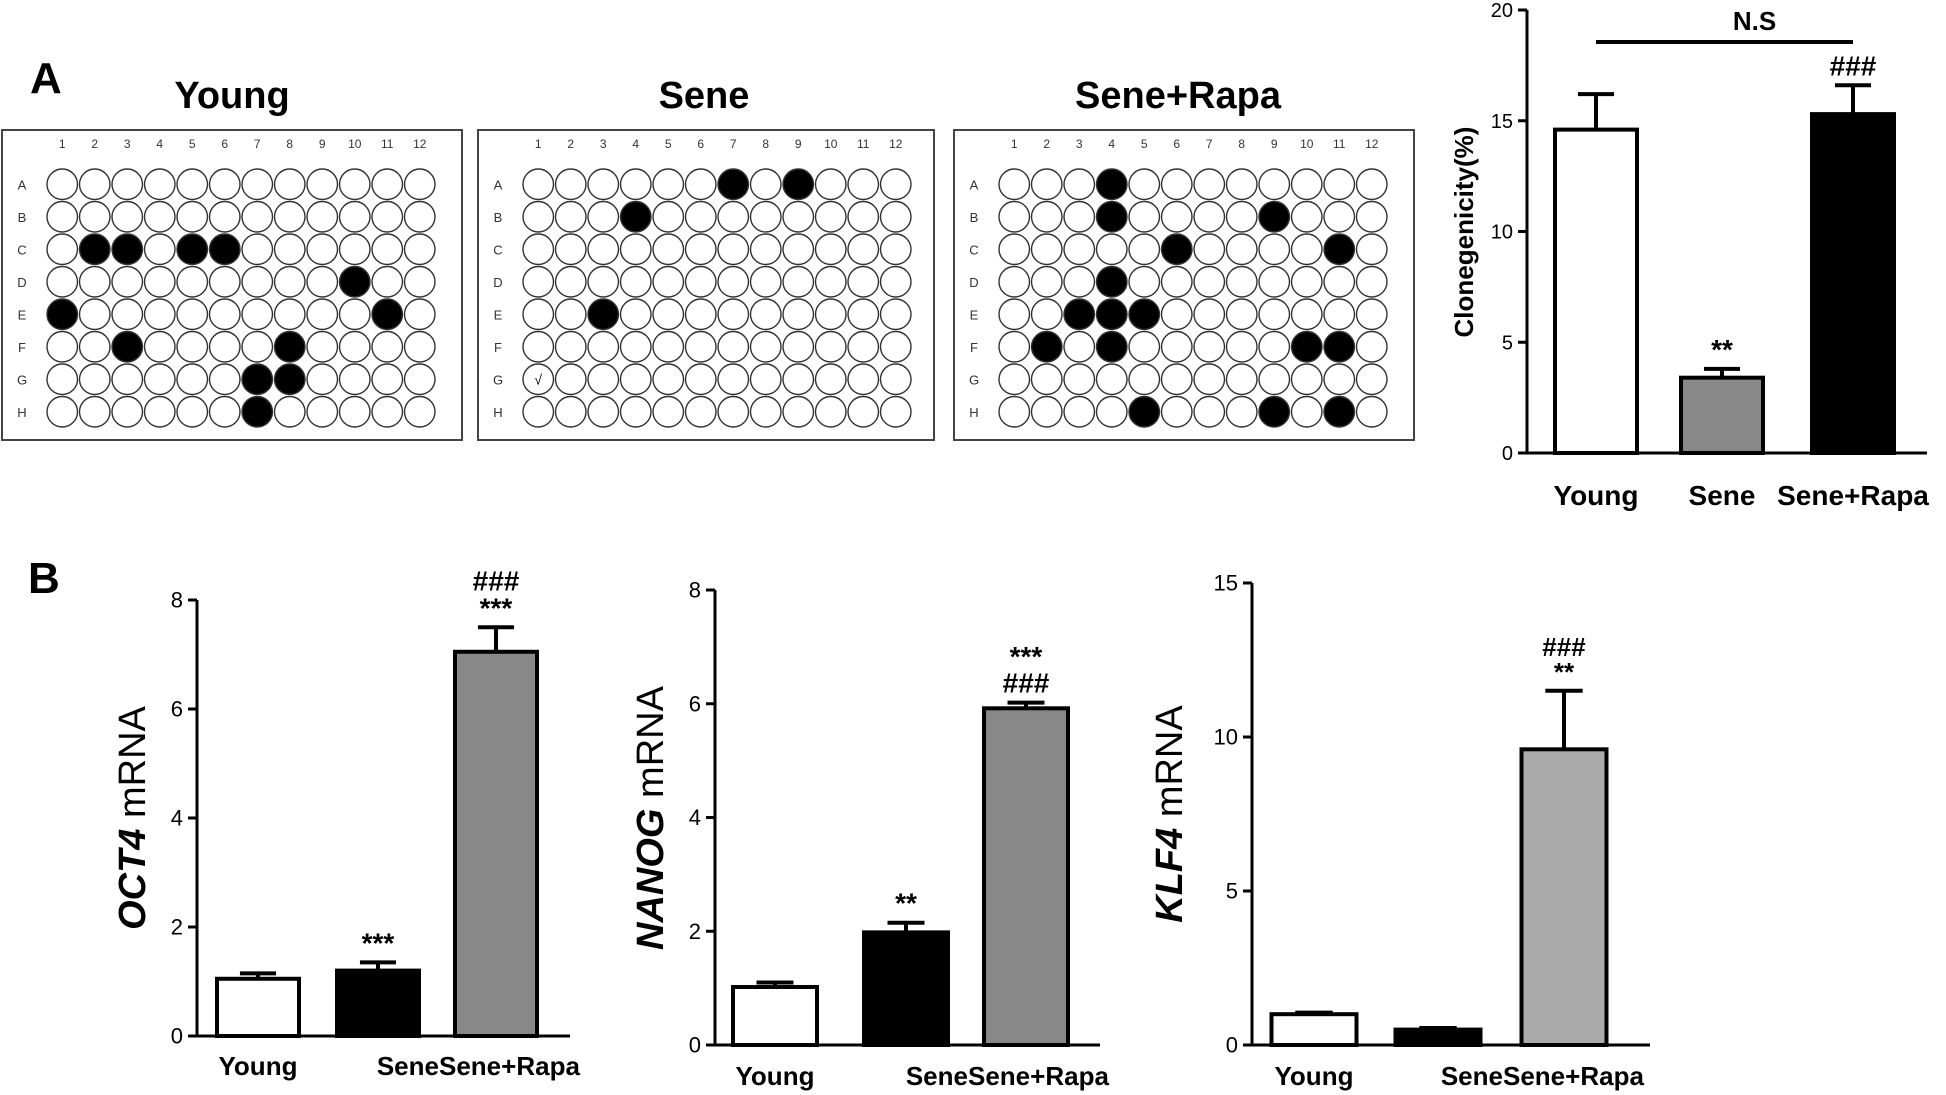 The width and height of the screenshot is (1946, 1095). Describe the element at coordinates (177, 709) in the screenshot. I see `y-tick-label: 6` at that location.